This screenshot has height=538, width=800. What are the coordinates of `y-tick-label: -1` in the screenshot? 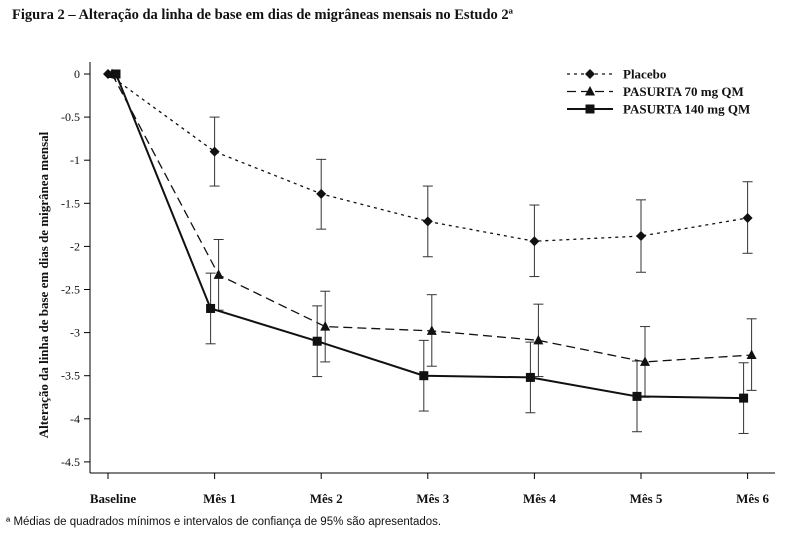 It's located at (75, 160).